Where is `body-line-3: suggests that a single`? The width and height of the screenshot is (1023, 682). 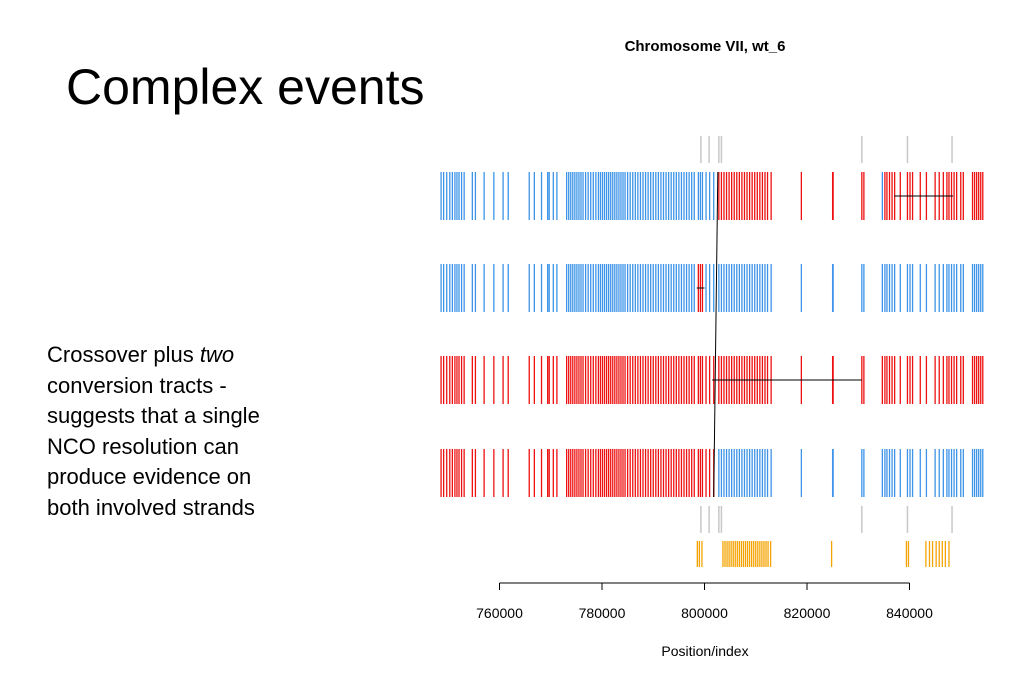 body-line-3: suggests that a single is located at coordinates (153, 415).